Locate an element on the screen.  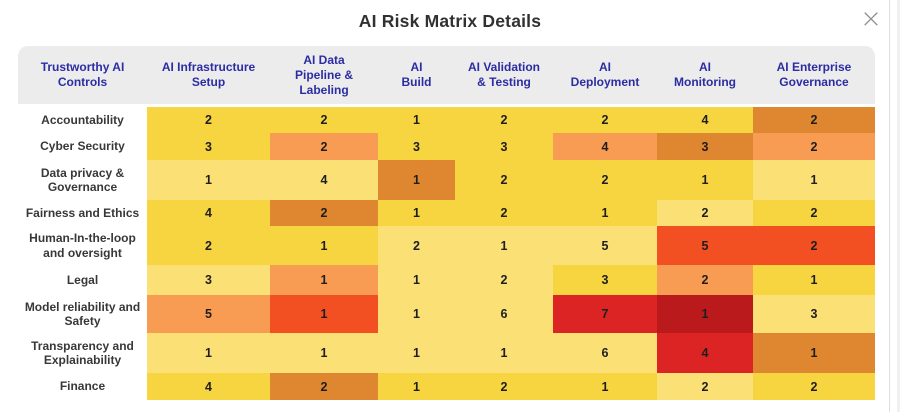
corner-header: Trustworthy AI Controls is located at coordinates (82, 74).